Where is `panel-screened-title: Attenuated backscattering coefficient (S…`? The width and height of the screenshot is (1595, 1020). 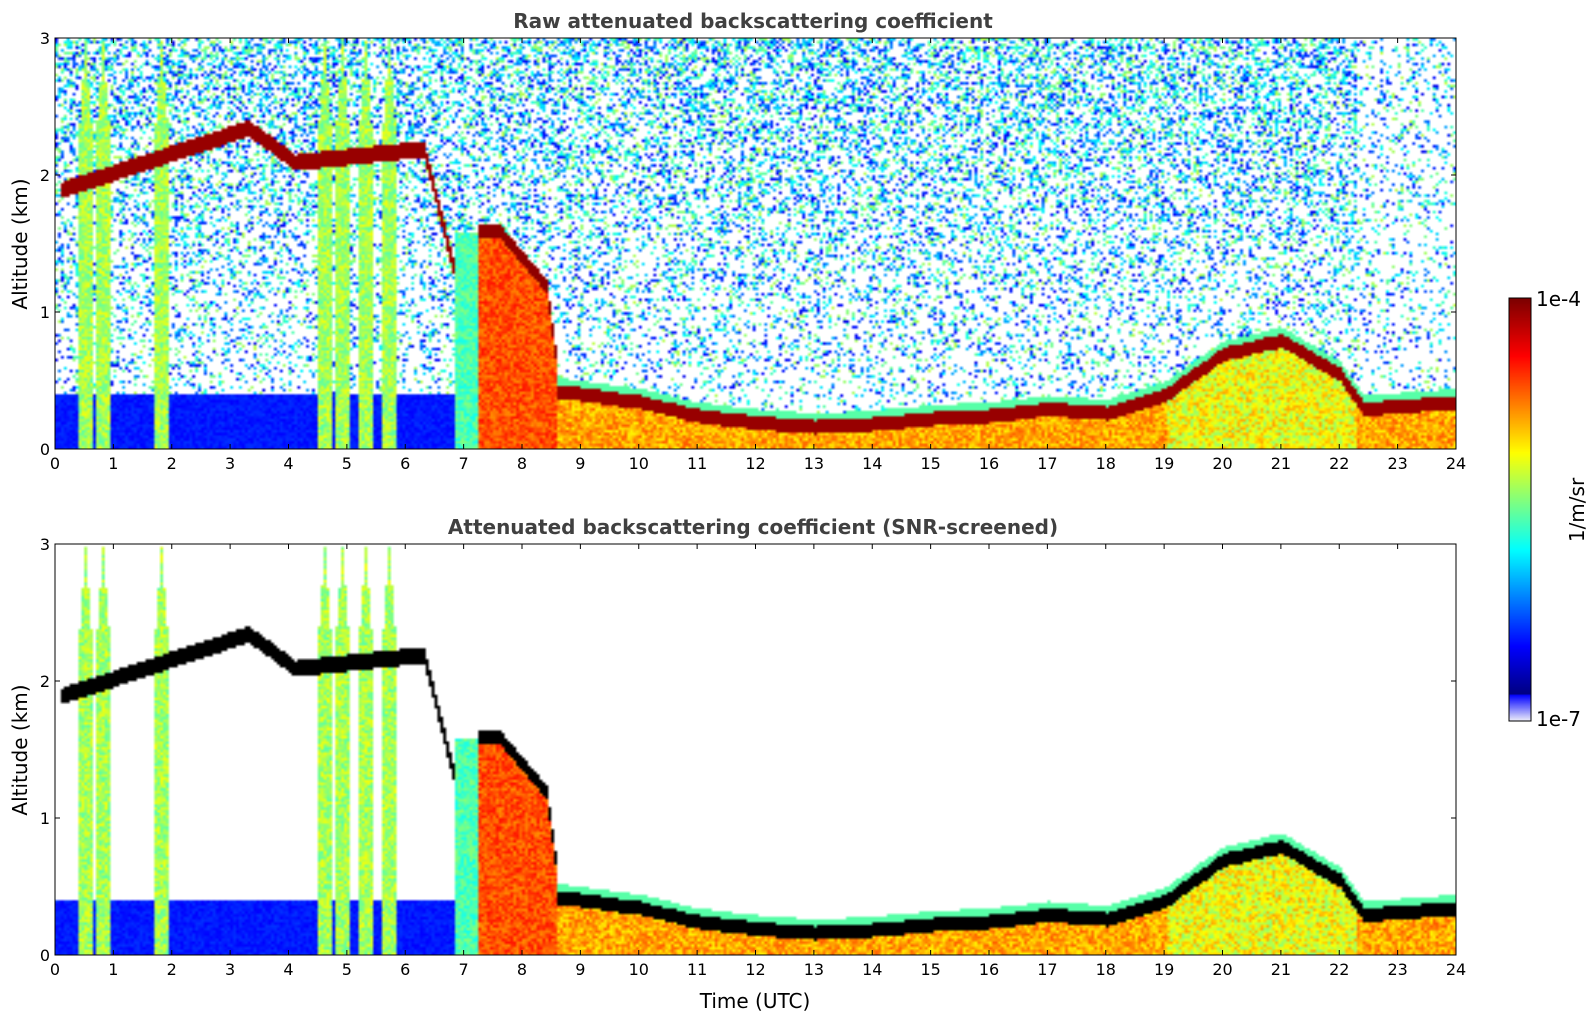
panel-screened-title: Attenuated backscattering coefficient (S… is located at coordinates (753, 527).